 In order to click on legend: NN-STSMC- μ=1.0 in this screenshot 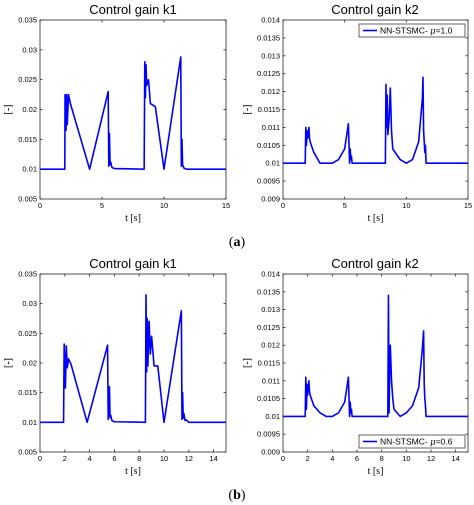, I will do `click(412, 30)`.